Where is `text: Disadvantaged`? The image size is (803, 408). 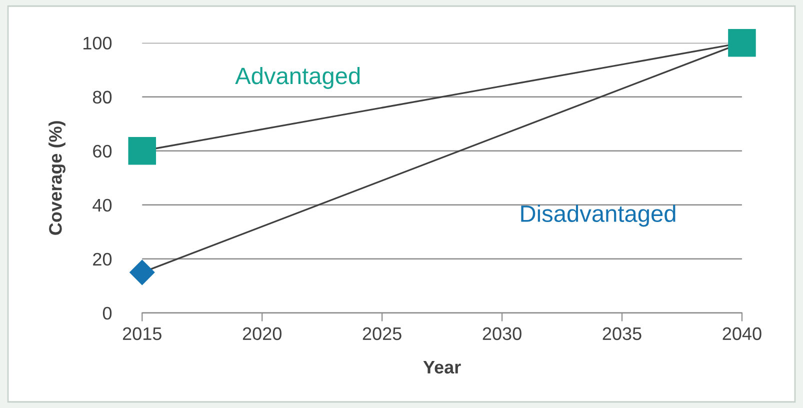 text: Disadvantaged is located at coordinates (598, 215).